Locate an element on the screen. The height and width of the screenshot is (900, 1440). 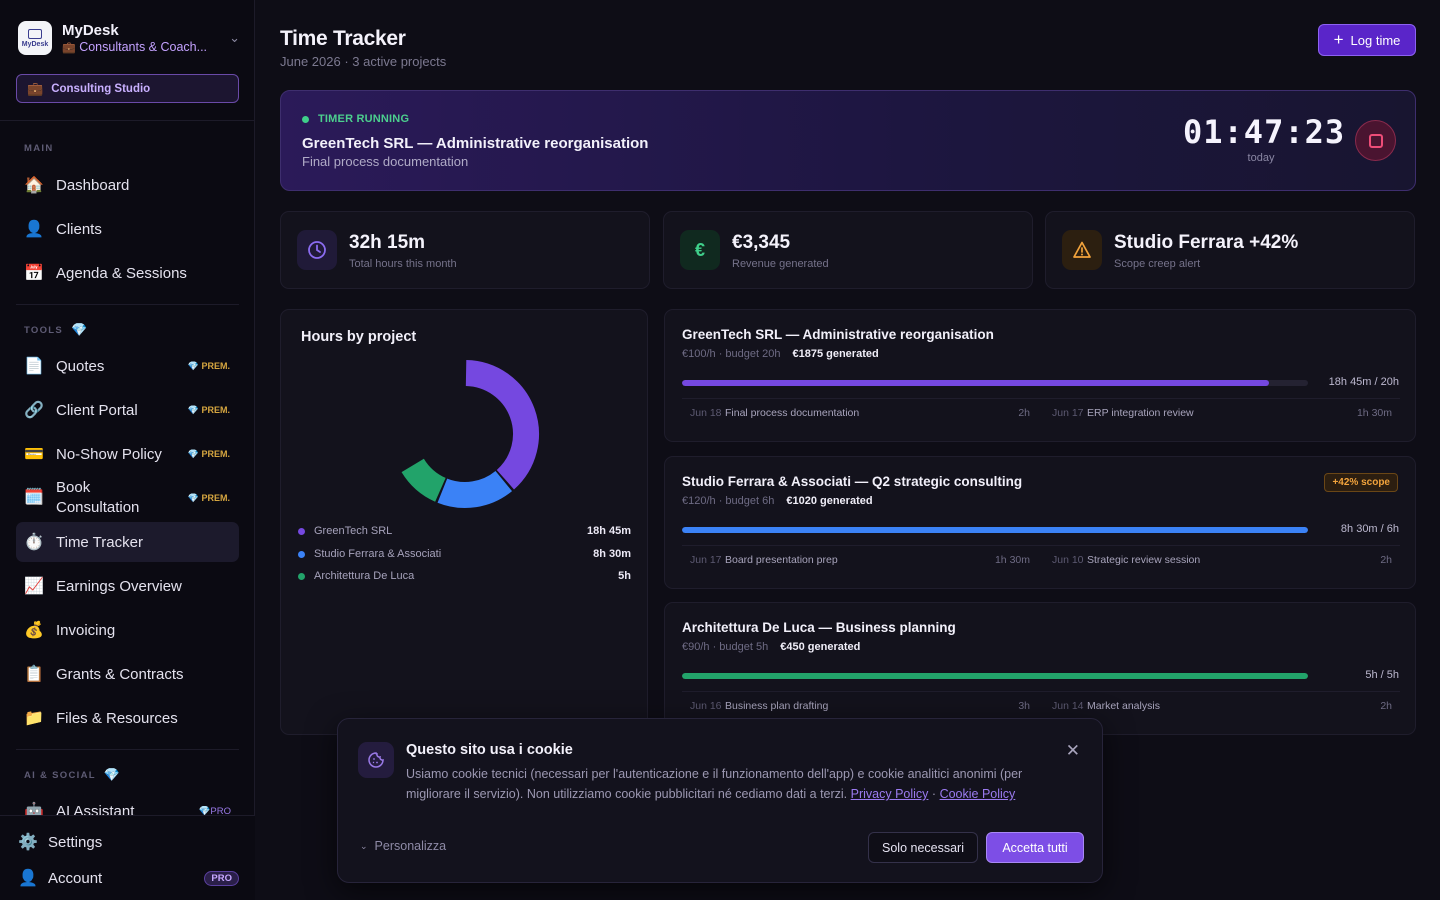
sidebar-item-no-show-policy: 💳 No-Show Policy 💎 PREM. is located at coordinates (127, 454).